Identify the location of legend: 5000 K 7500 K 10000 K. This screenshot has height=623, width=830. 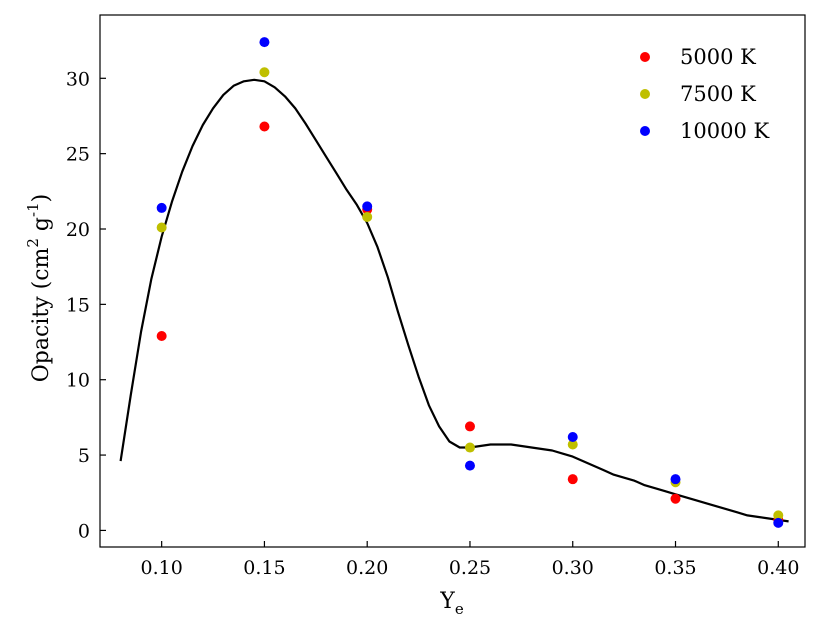
(704, 94).